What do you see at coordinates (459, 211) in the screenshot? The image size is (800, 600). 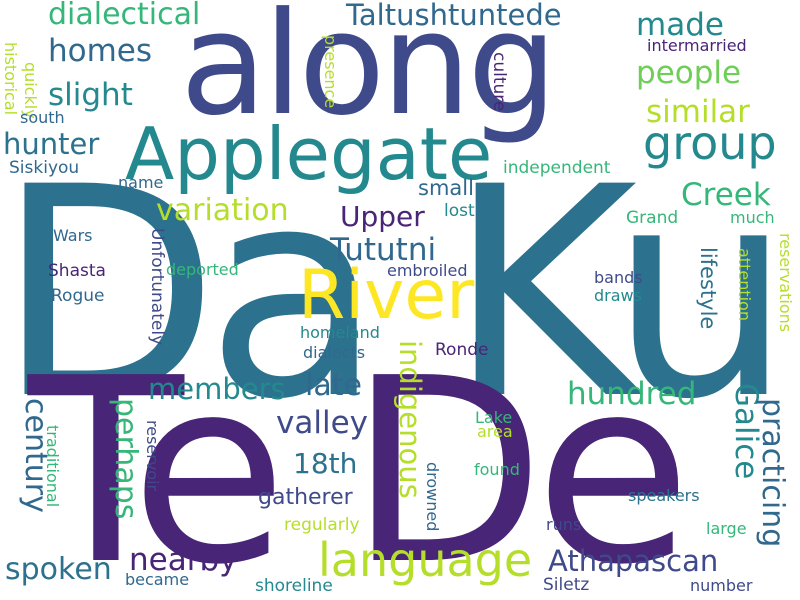 I see `word-lost: lost` at bounding box center [459, 211].